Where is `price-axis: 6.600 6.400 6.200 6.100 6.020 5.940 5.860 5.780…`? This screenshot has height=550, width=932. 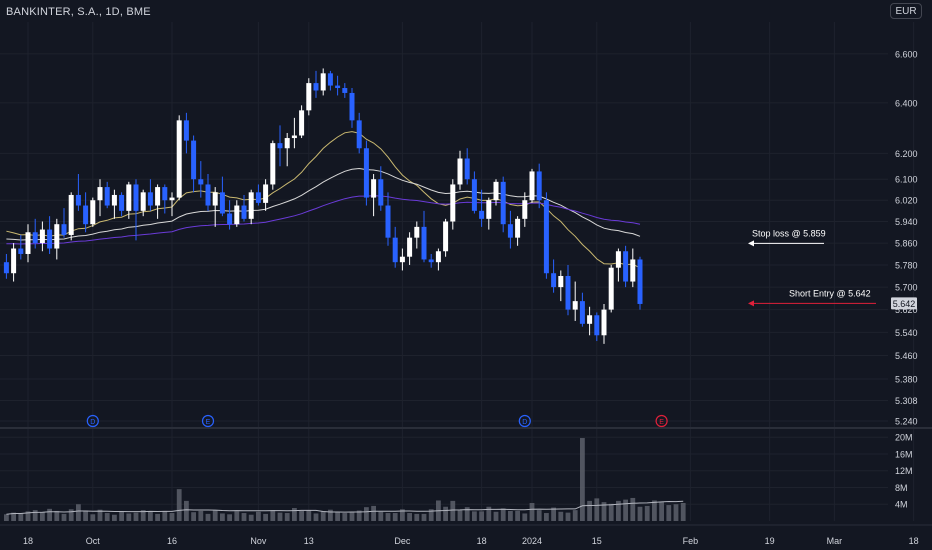 price-axis: 6.600 6.400 6.200 6.100 6.020 5.940 5.860 5.780… is located at coordinates (906, 237).